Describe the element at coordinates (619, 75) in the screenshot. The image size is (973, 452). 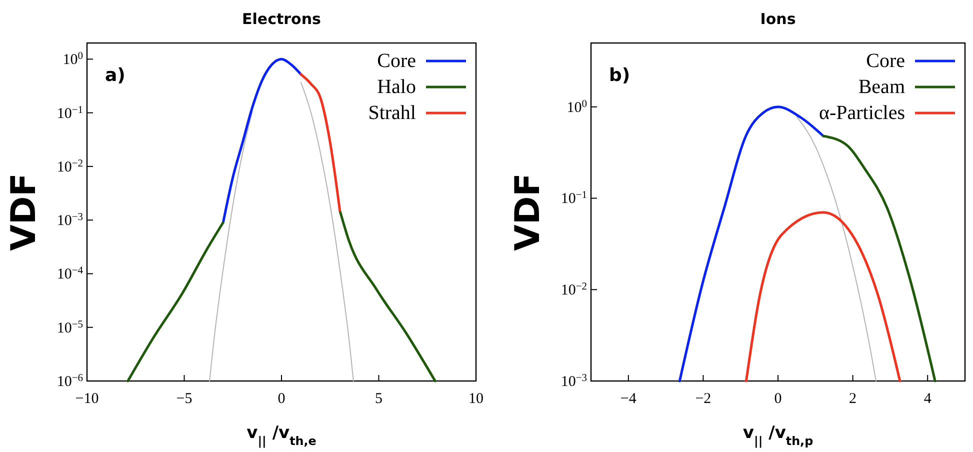
I see `annotation: b)` at that location.